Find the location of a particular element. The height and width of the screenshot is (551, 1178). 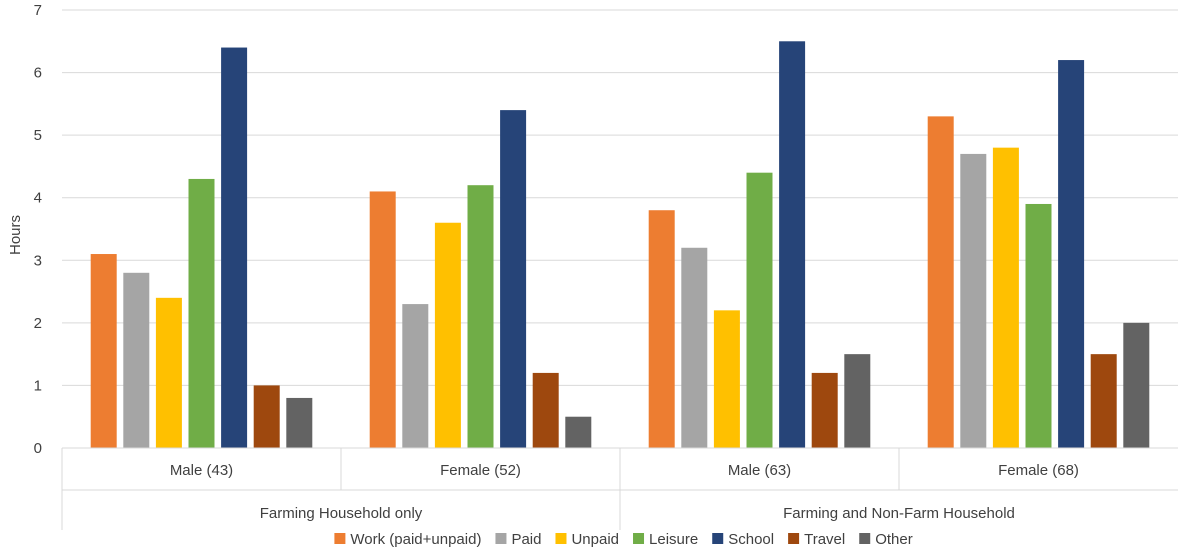

legend-label: Paid is located at coordinates (526, 539).